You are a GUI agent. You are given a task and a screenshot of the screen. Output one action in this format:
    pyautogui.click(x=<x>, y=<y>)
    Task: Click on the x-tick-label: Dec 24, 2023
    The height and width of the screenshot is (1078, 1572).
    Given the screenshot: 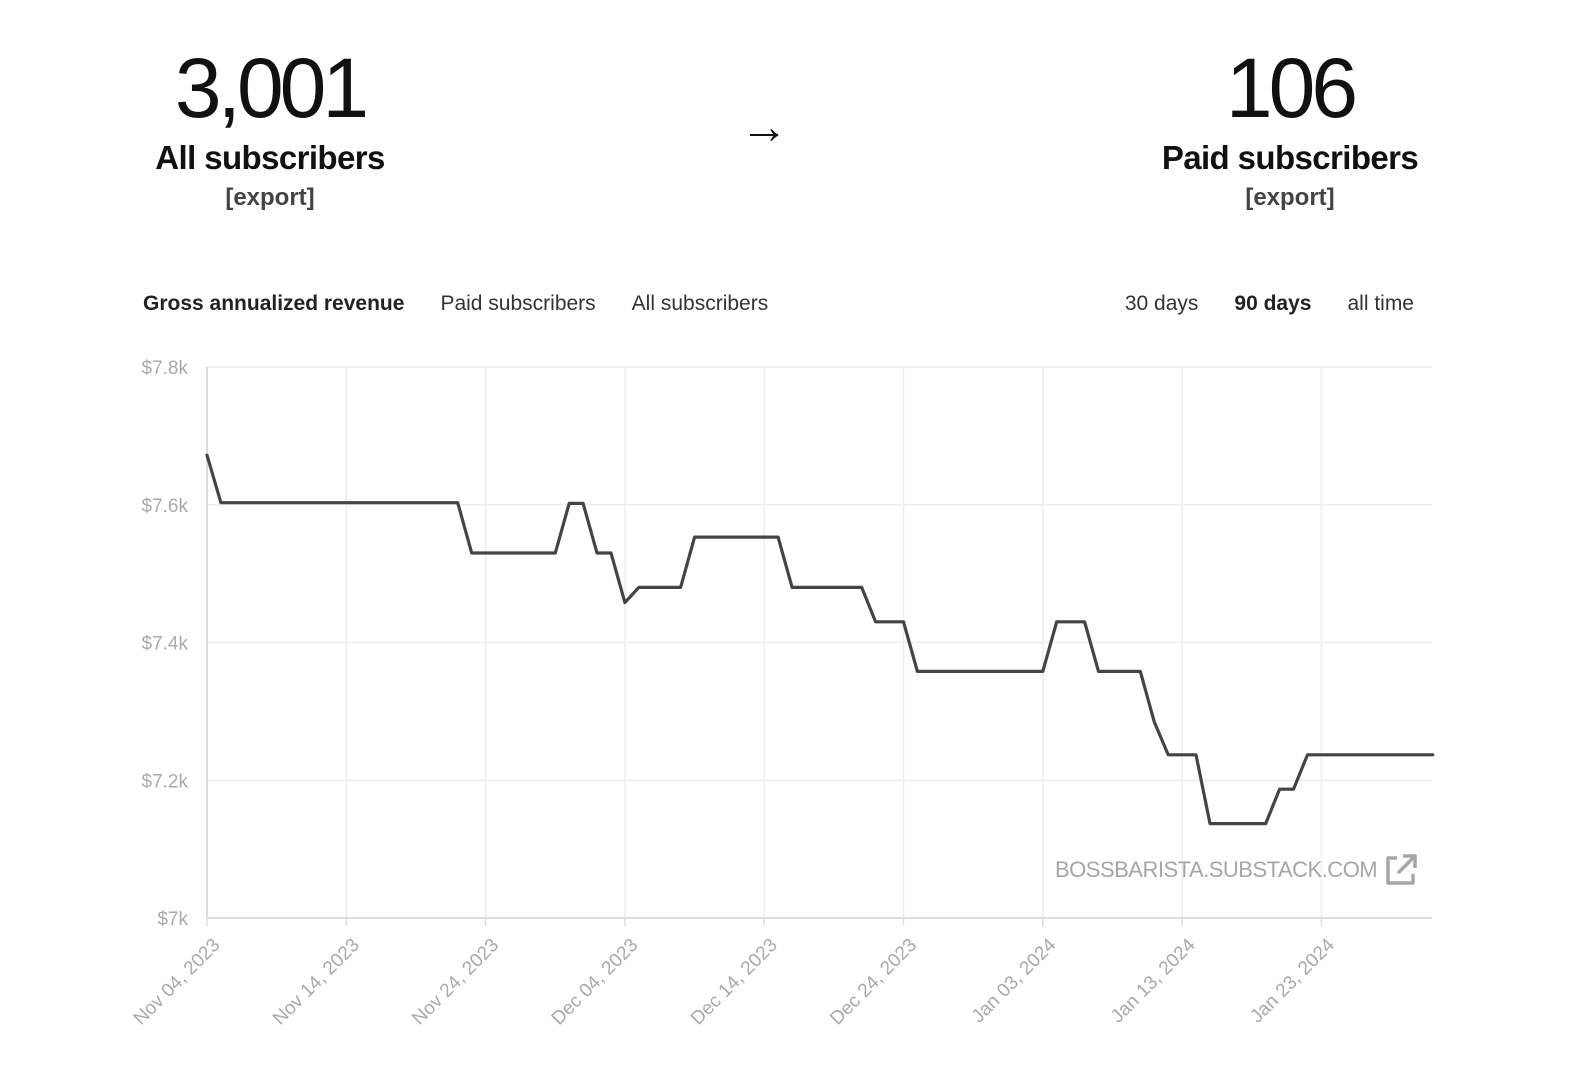 What is the action you would take?
    pyautogui.click(x=873, y=982)
    